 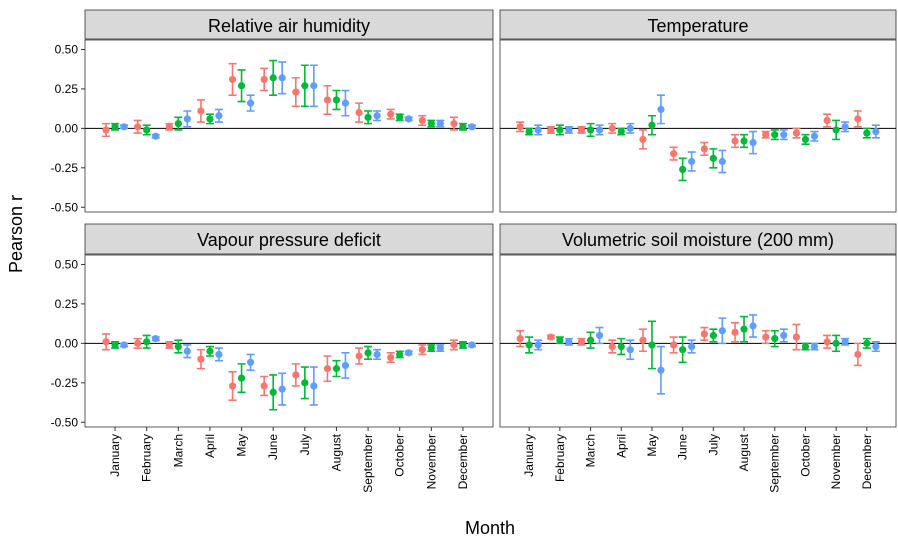 I want to click on strip, so click(x=289, y=239).